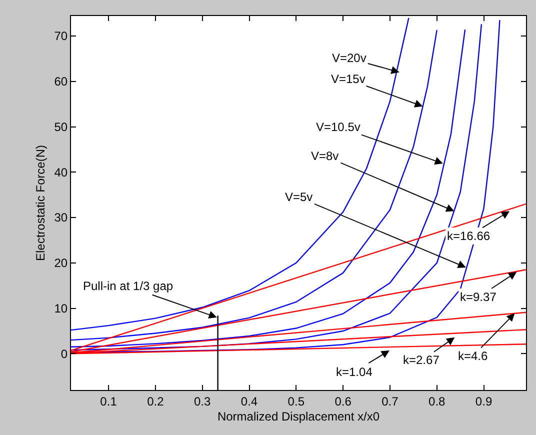  Describe the element at coordinates (483, 401) in the screenshot. I see `x-tick-label: 0.9` at that location.